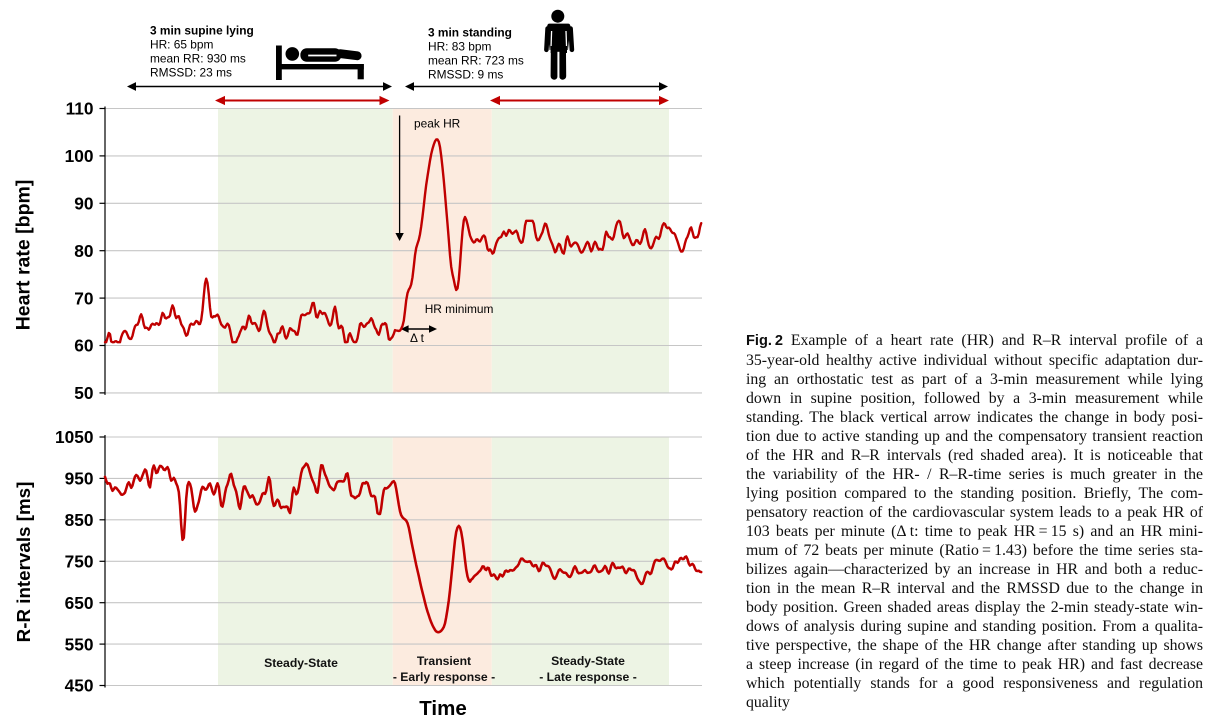  What do you see at coordinates (470, 33) in the screenshot?
I see `svg-text: 3 min standing` at bounding box center [470, 33].